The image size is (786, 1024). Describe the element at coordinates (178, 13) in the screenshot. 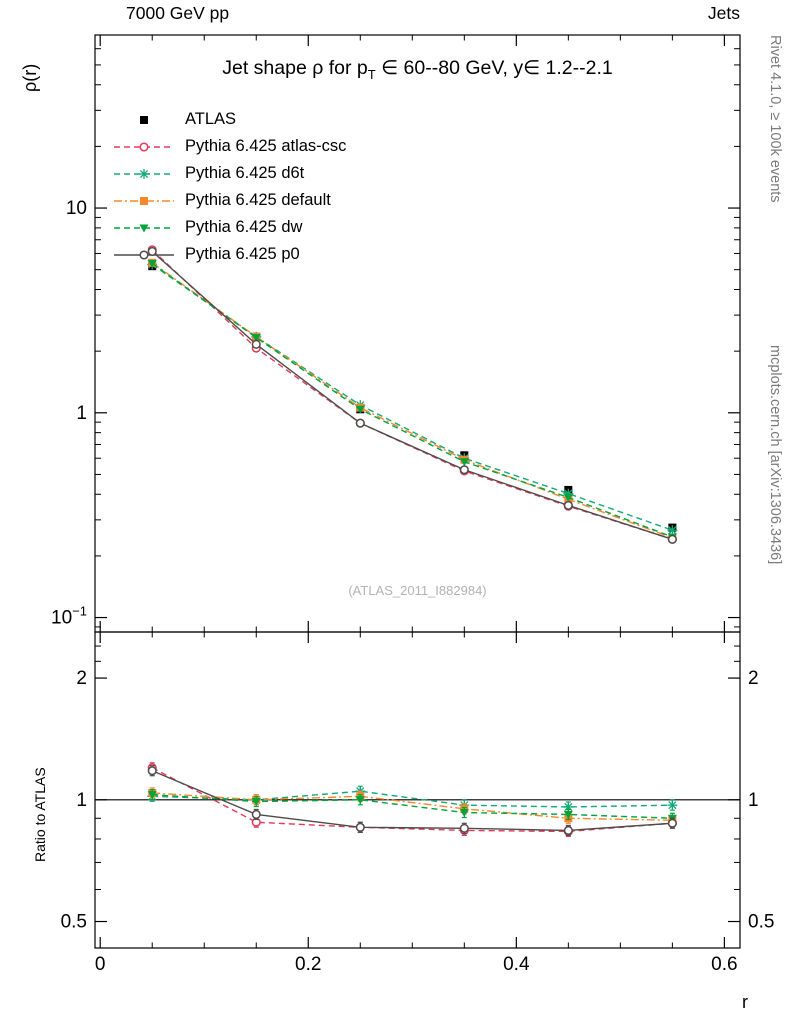

I see `header-beam-energy: 7000 GeV pp` at that location.